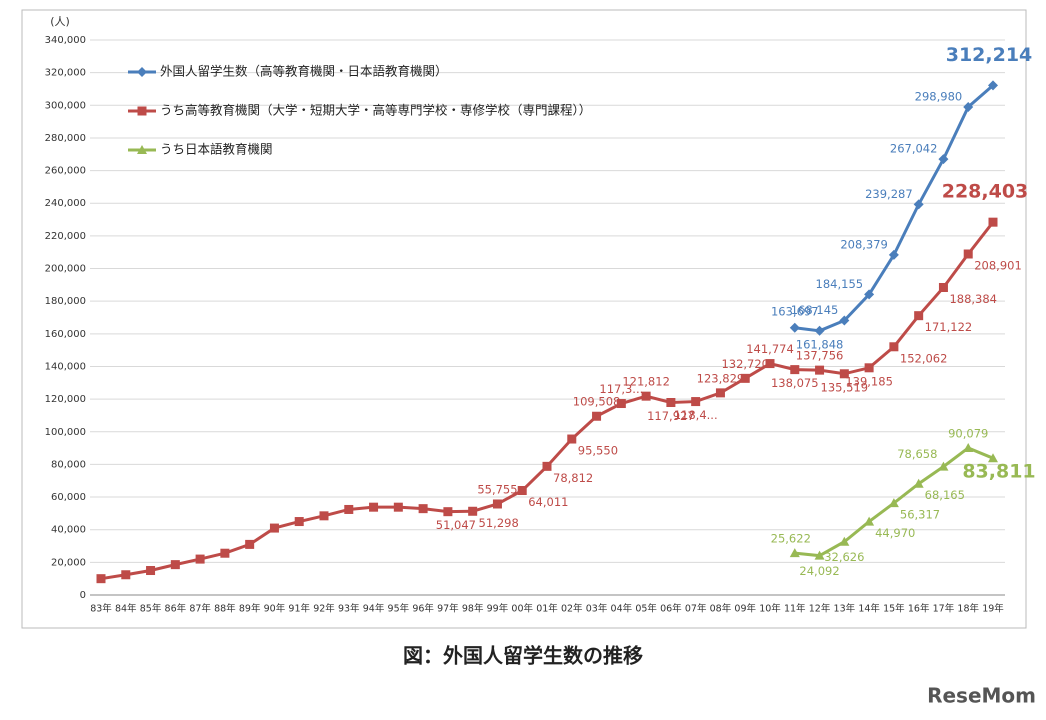 The height and width of the screenshot is (720, 1046). What do you see at coordinates (547, 609) in the screenshot?
I see `x-tick-label: 01年` at bounding box center [547, 609].